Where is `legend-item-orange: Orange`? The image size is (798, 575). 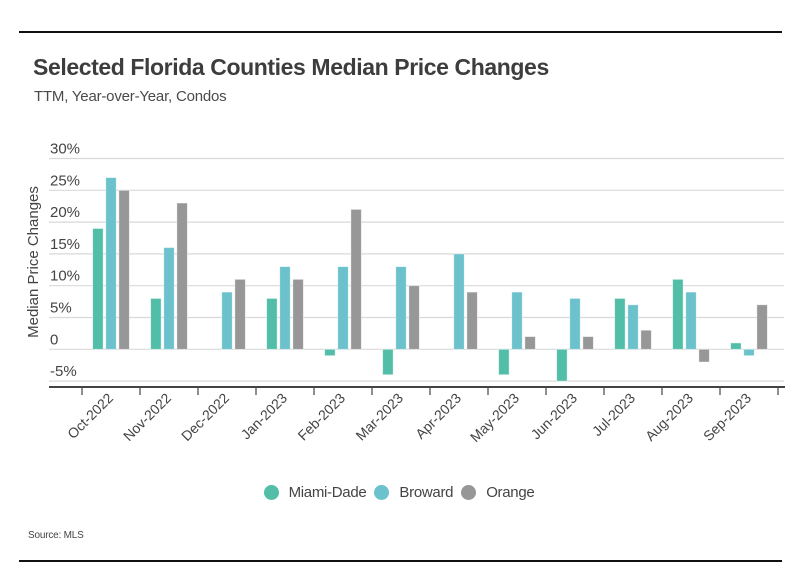
legend-item-orange: Orange is located at coordinates (498, 492).